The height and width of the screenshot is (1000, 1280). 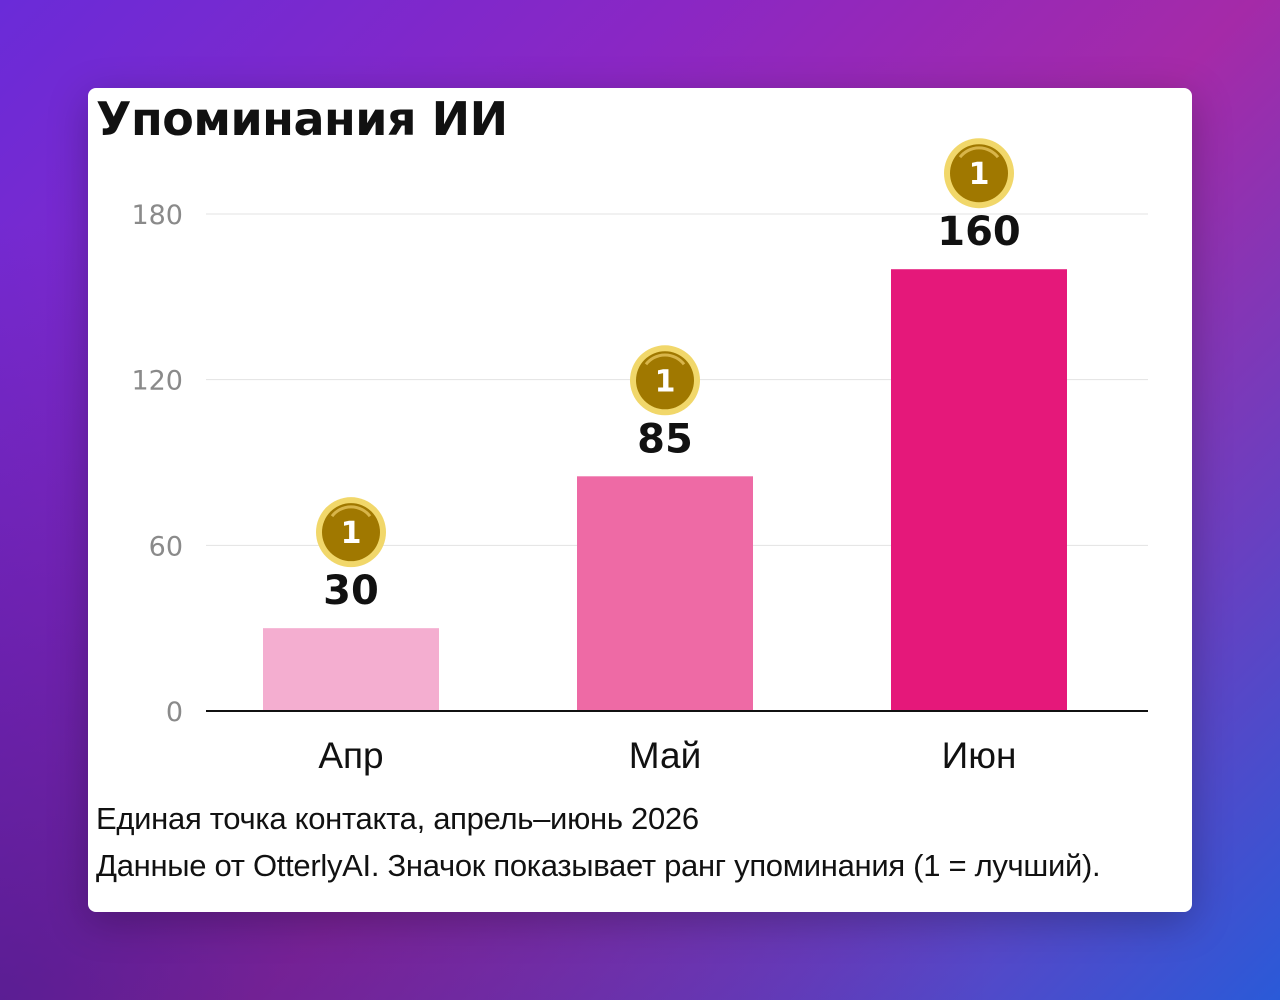 I want to click on x-tick-label: Май, so click(x=665, y=755).